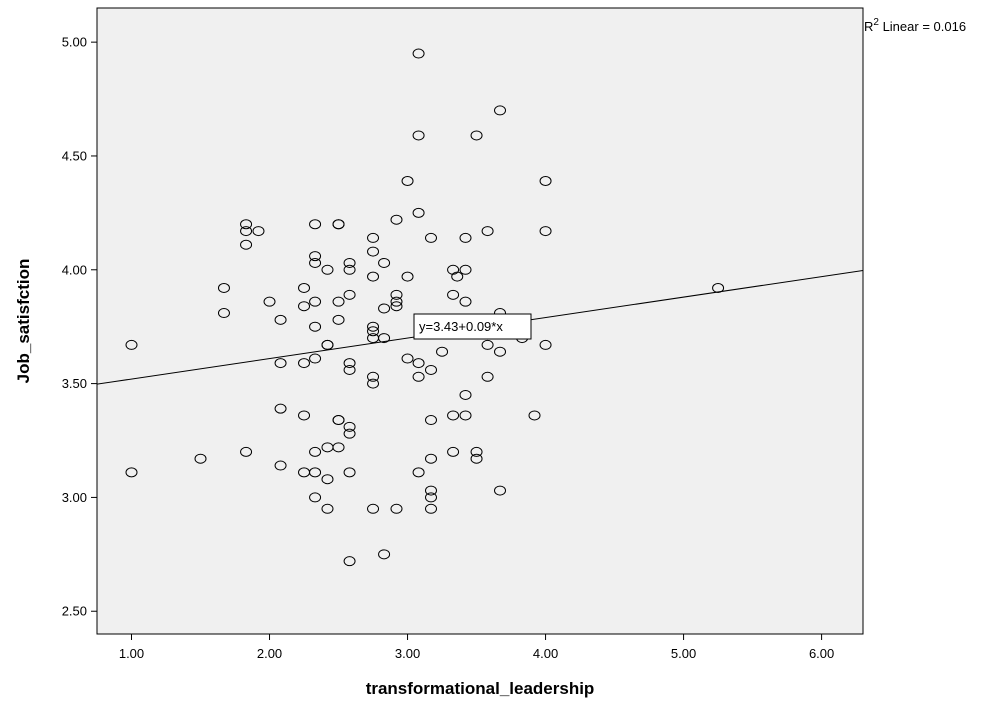 This screenshot has height=703, width=1005. I want to click on fit-equation-text: y=3.43+0.09*x, so click(461, 326).